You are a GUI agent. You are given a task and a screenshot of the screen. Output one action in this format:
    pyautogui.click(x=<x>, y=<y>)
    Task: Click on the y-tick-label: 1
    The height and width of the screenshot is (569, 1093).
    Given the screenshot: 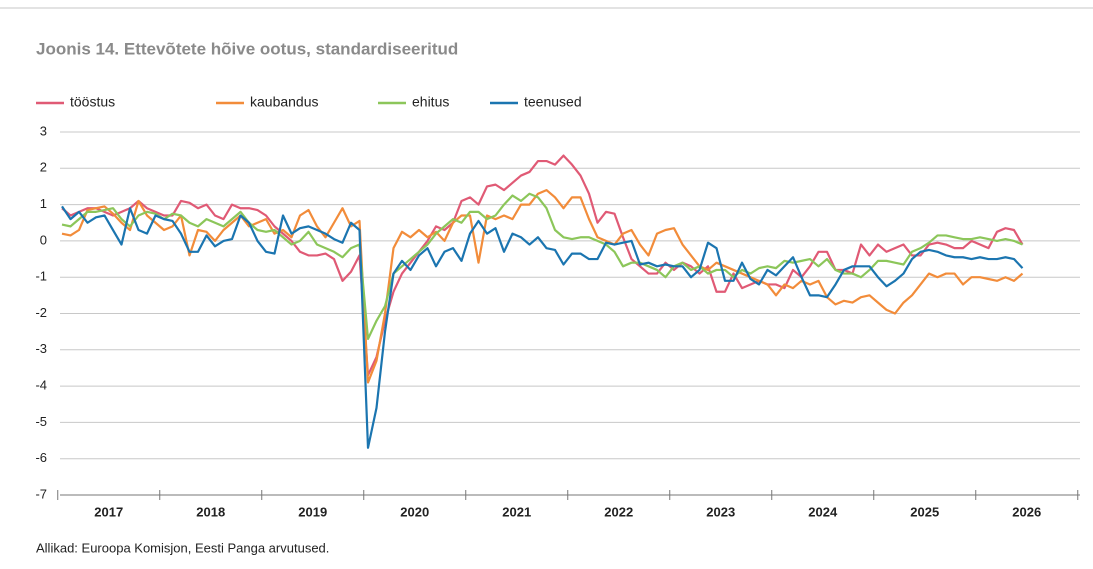 What is the action you would take?
    pyautogui.click(x=43, y=203)
    